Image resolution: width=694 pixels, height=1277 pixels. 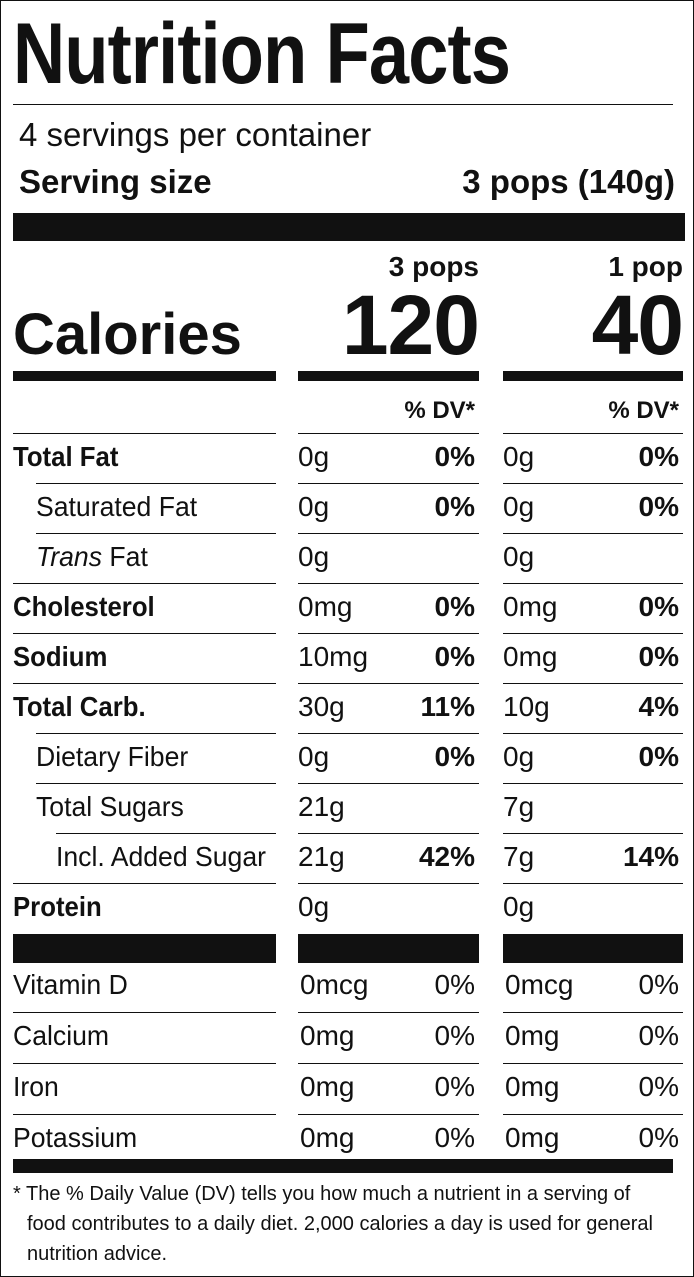 What do you see at coordinates (69, 556) in the screenshot?
I see `nutrient-name-italic: Trans` at bounding box center [69, 556].